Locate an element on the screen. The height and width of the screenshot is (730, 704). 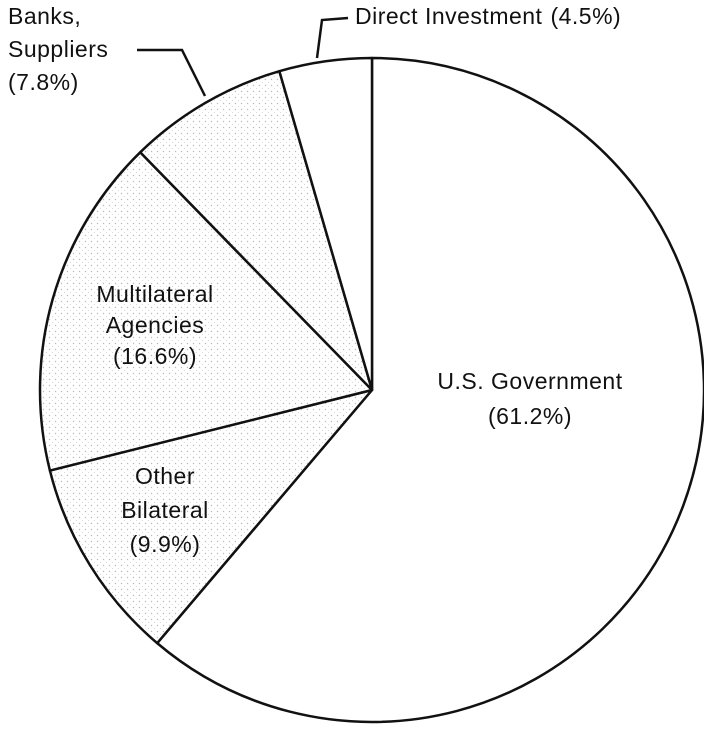
slice-label: Bilateral is located at coordinates (165, 510).